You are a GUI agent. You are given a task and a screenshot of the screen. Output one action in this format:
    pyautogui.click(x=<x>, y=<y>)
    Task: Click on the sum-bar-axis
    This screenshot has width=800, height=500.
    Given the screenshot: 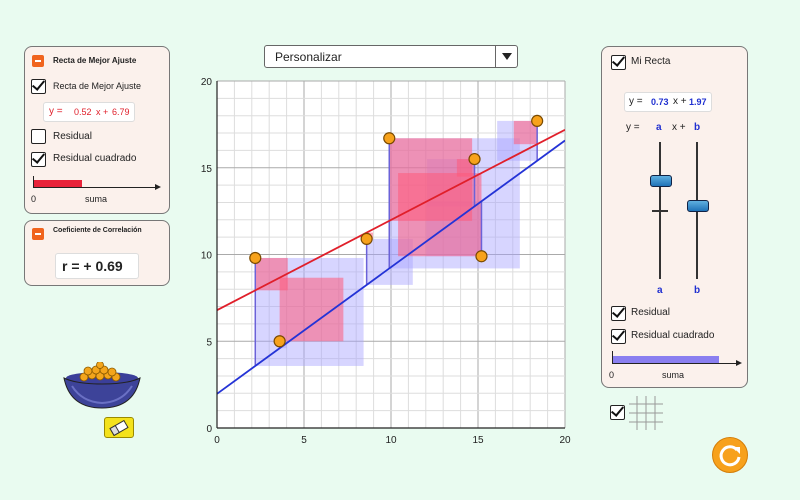 What is the action you would take?
    pyautogui.click(x=95, y=187)
    